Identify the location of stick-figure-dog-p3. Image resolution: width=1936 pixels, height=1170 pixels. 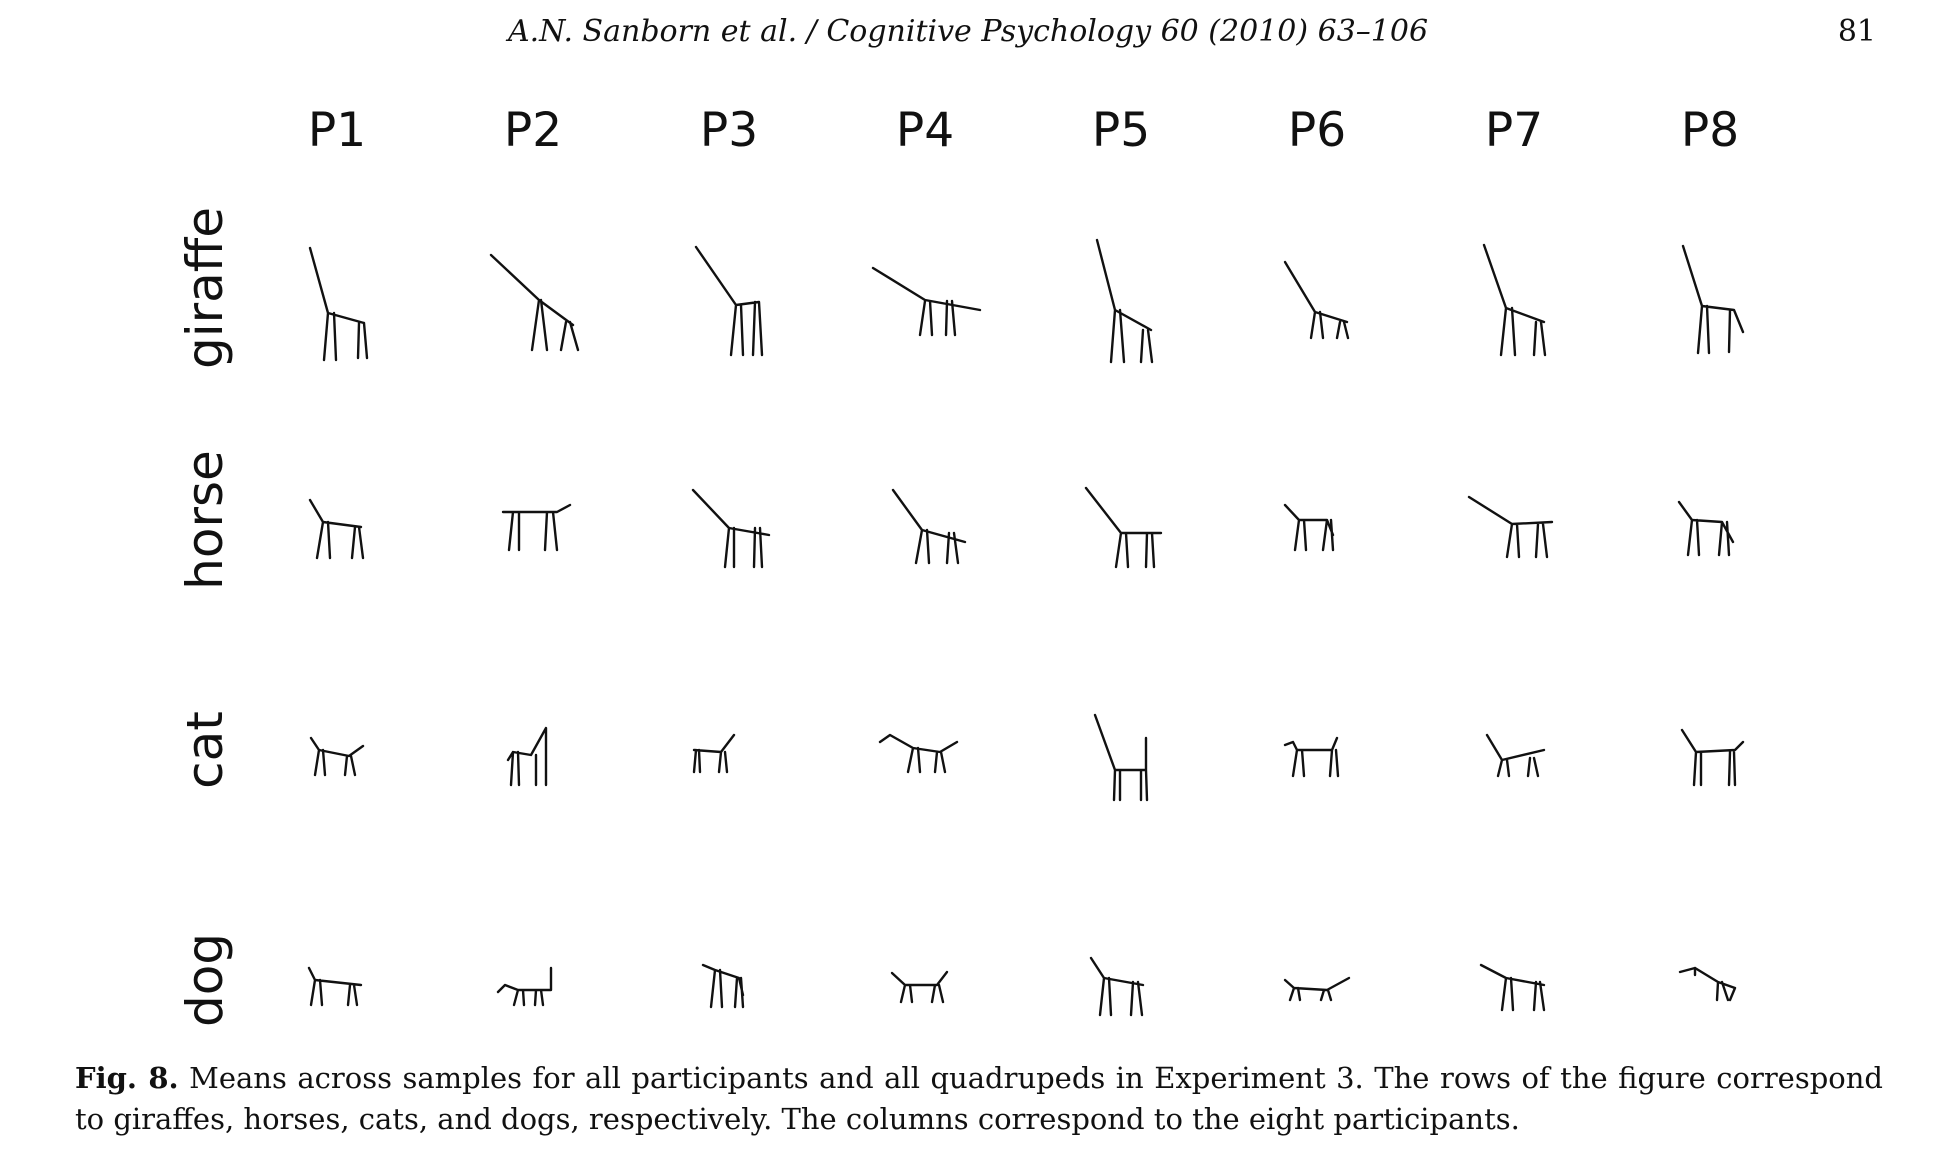
(723, 986).